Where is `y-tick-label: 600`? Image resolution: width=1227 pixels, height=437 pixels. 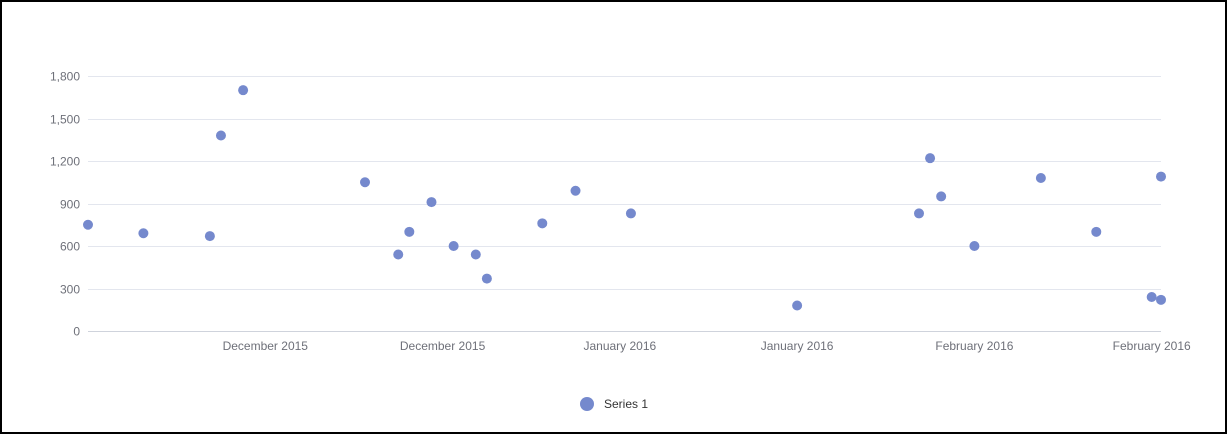
y-tick-label: 600 is located at coordinates (70, 247).